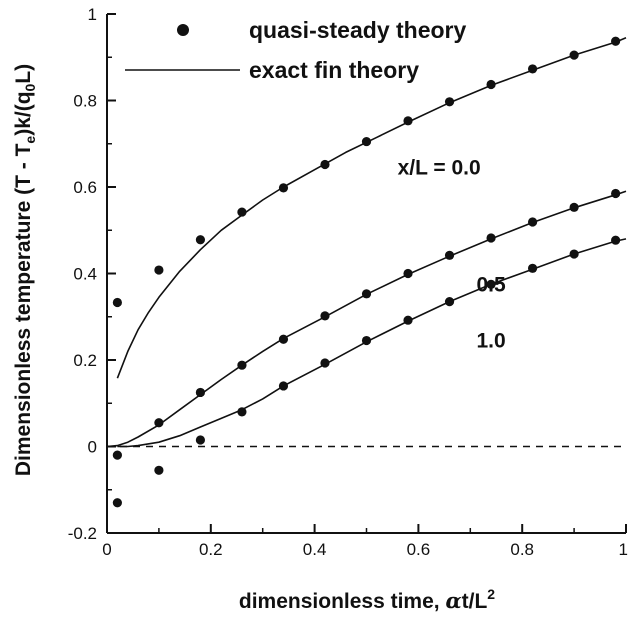 This screenshot has width=628, height=618. What do you see at coordinates (183, 30) in the screenshot?
I see `legend-dot-marker` at bounding box center [183, 30].